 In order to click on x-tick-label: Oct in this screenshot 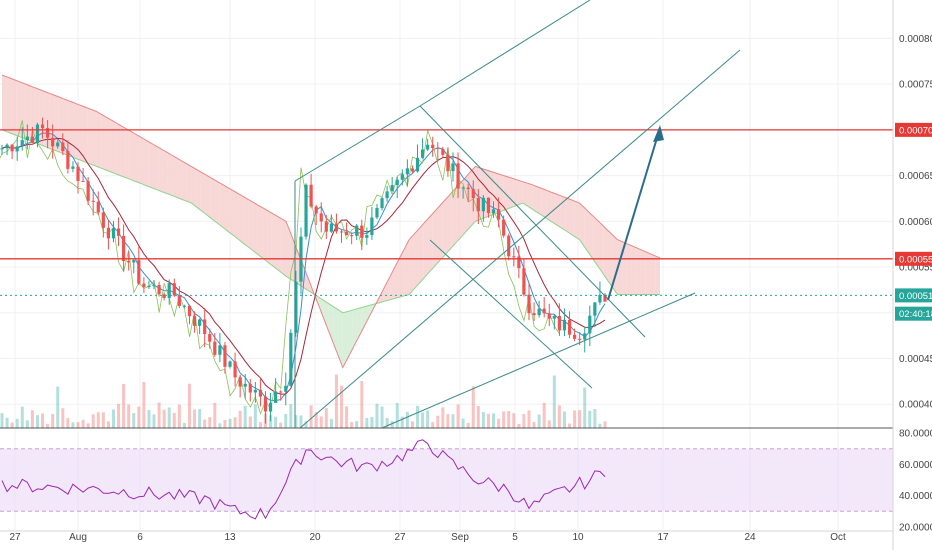, I will do `click(838, 537)`.